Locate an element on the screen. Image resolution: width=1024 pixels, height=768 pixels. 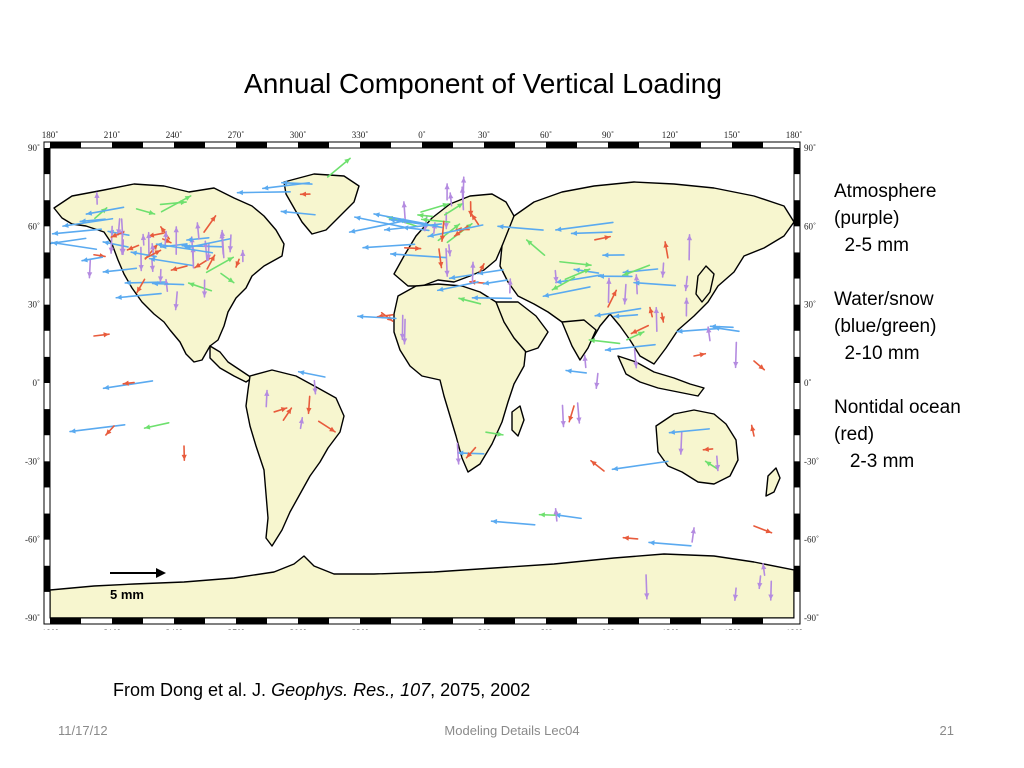
scale-bar: 5 mm is located at coordinates (138, 585).